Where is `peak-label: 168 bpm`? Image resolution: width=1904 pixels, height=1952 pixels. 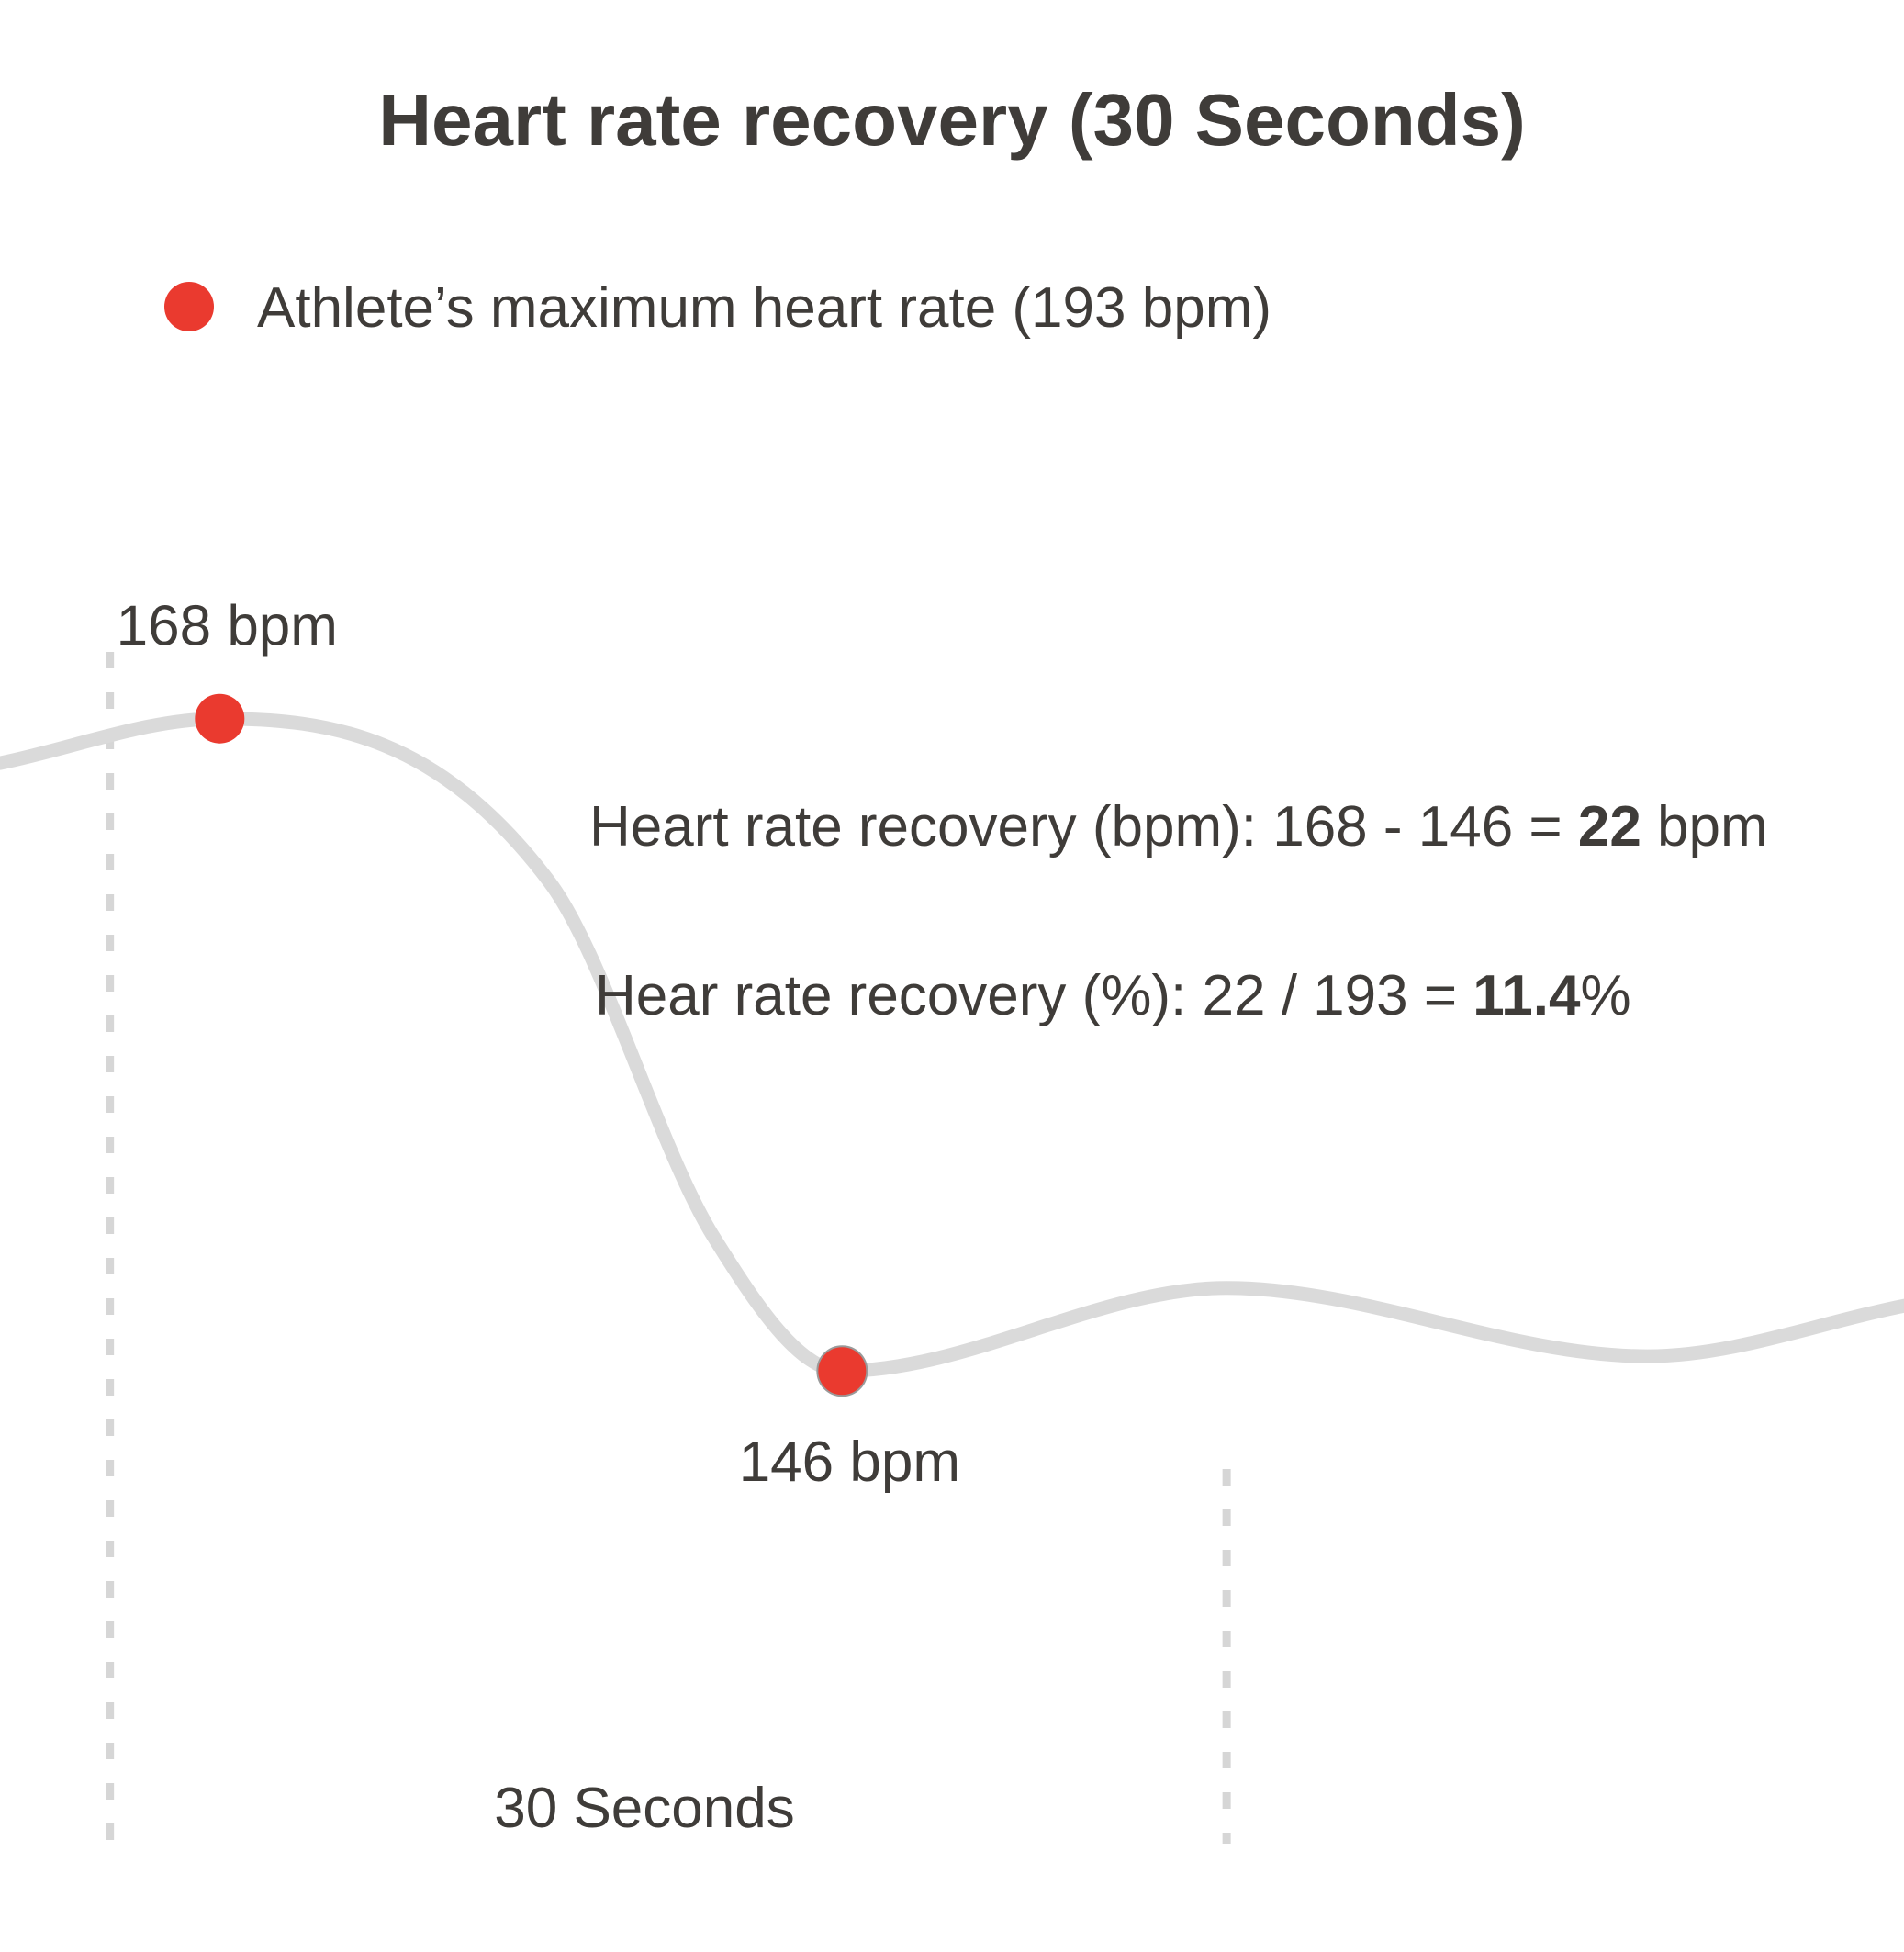 peak-label: 168 bpm is located at coordinates (227, 626).